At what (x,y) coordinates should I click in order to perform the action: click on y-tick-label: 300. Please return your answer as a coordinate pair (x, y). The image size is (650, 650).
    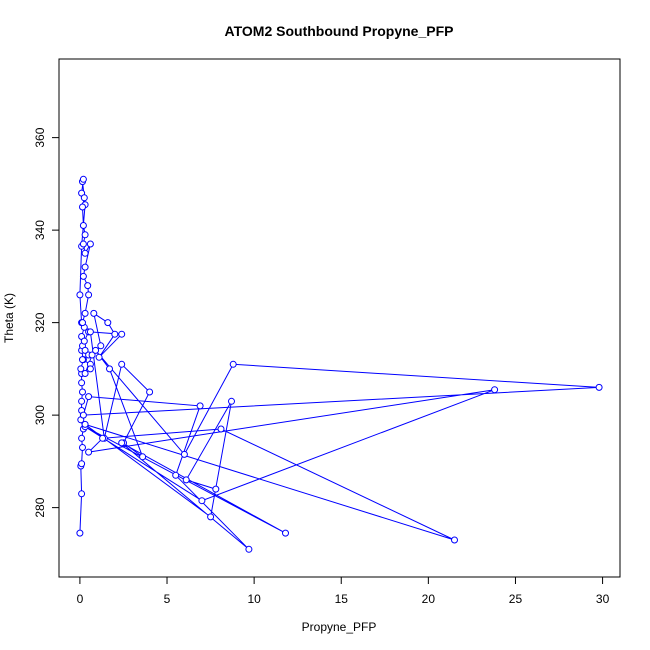
    Looking at the image, I should click on (40, 415).